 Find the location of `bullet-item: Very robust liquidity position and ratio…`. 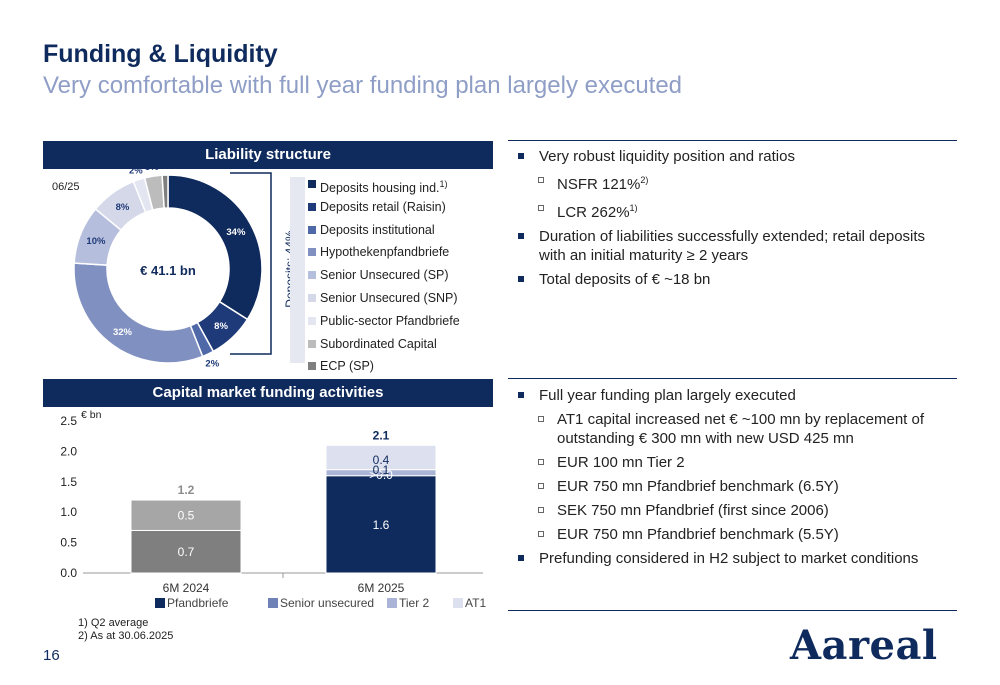

bullet-item: Very robust liquidity position and ratio… is located at coordinates (735, 156).